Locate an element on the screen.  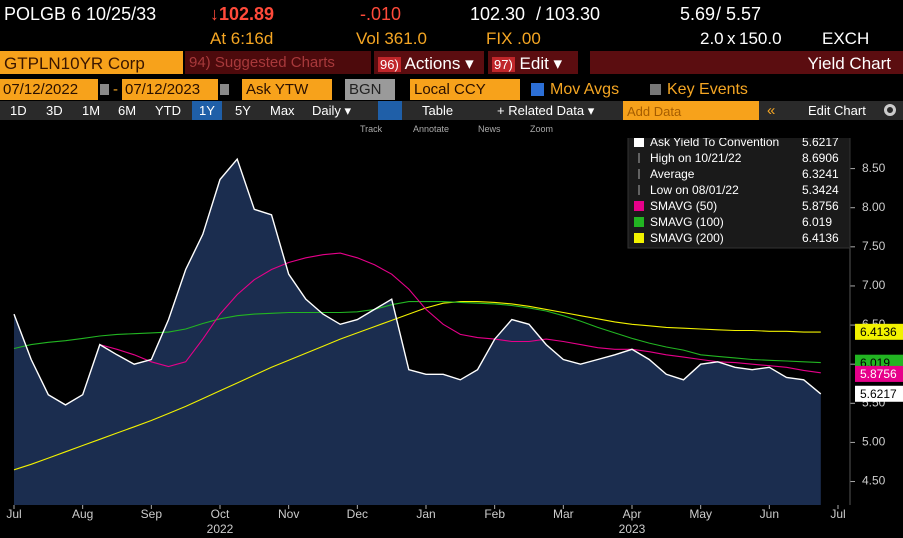
legend-value: 6.4136 is located at coordinates (820, 238).